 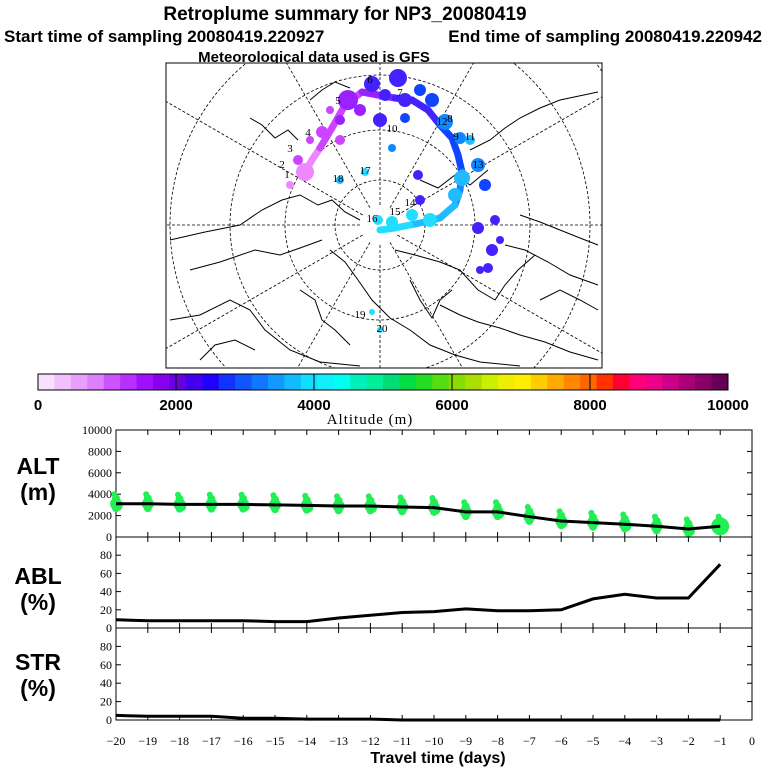 What do you see at coordinates (418, 717) in the screenshot?
I see `str-series-line` at bounding box center [418, 717].